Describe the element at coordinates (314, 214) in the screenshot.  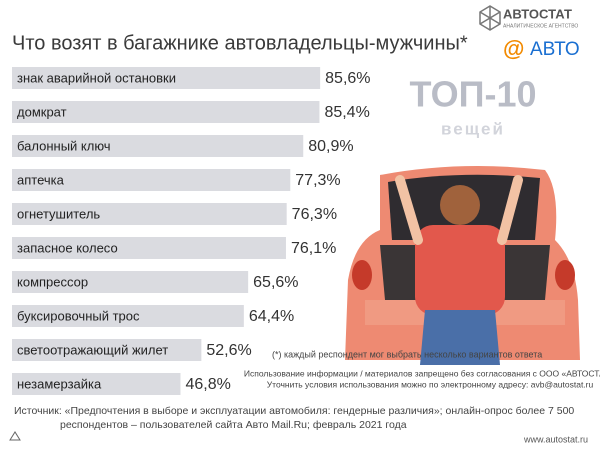
I see `value-label: 76,3%` at that location.